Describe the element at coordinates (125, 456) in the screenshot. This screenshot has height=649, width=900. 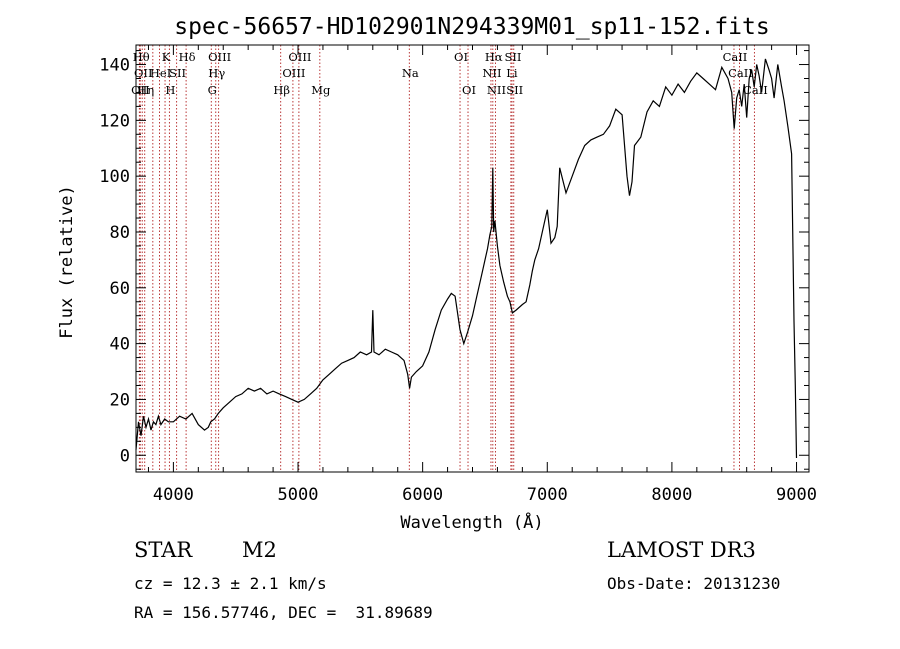
I see `y-tick-label: 0` at that location.